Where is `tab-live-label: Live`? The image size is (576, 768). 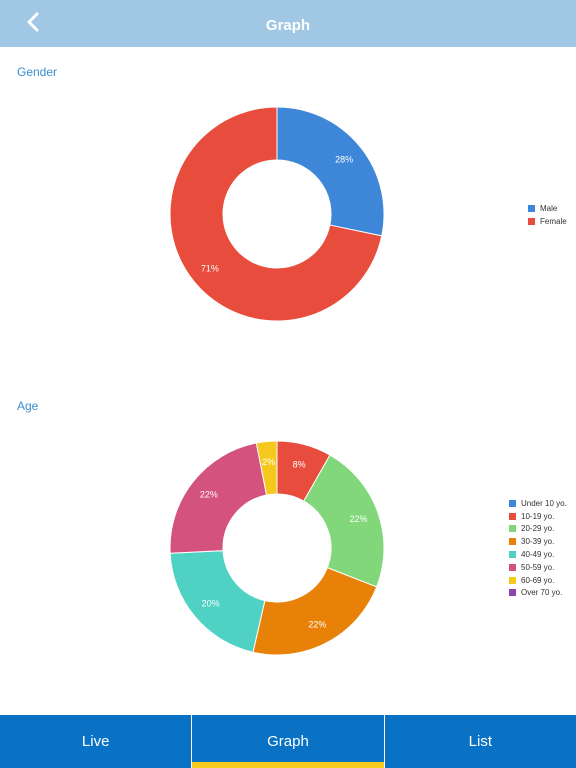 tab-live-label: Live is located at coordinates (95, 741).